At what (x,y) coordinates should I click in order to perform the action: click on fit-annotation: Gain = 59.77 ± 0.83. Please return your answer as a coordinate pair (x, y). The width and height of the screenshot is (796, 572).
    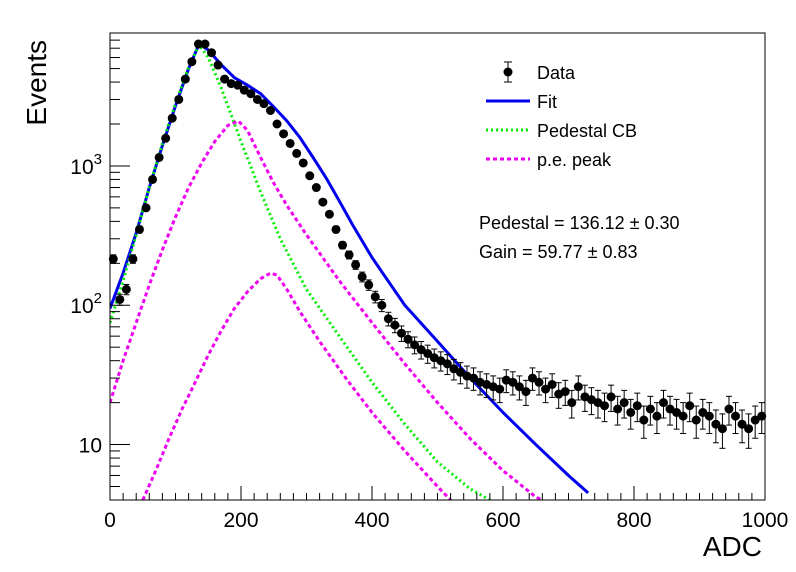
    Looking at the image, I should click on (558, 252).